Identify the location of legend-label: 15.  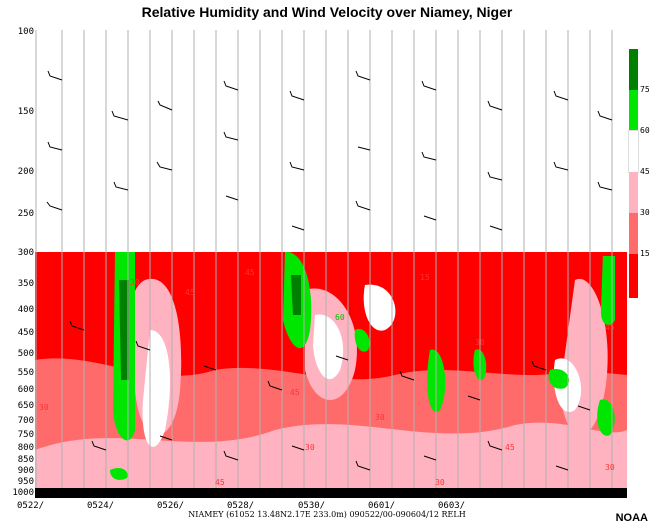
(645, 253).